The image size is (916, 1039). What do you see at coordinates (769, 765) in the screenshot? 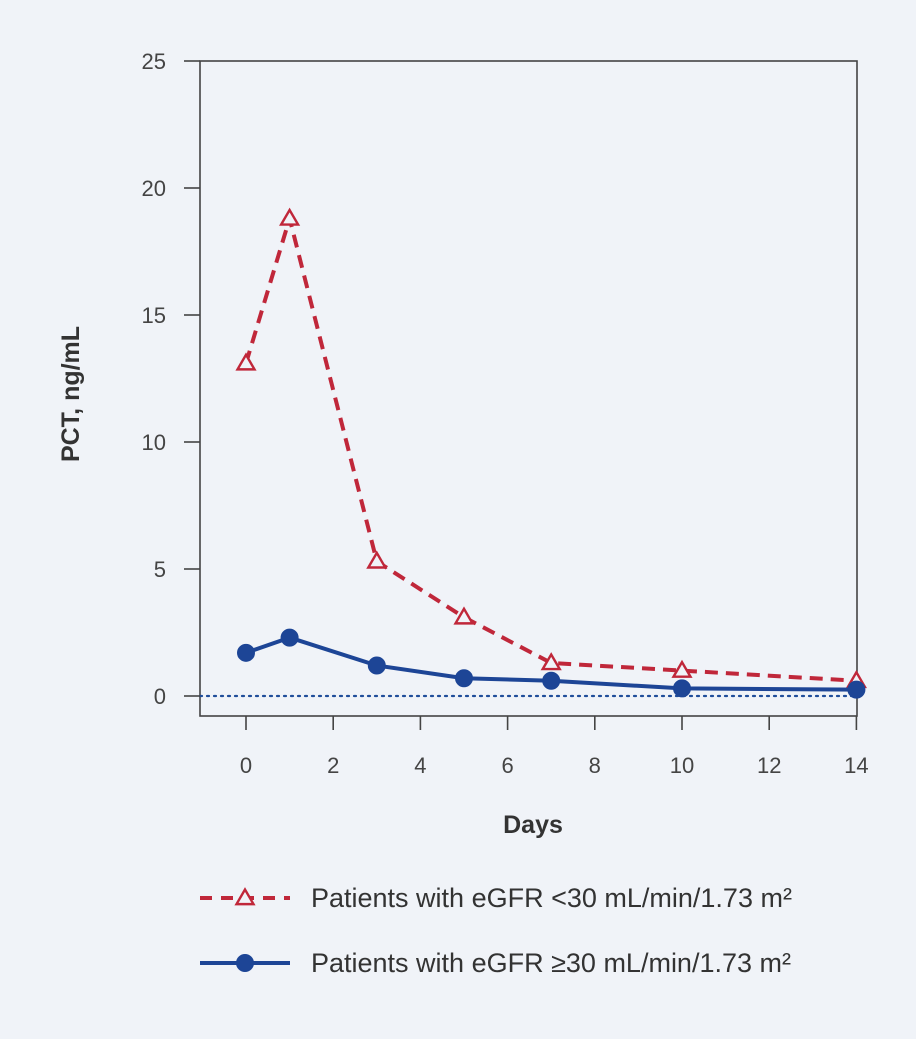
I see `x-tick-label: 12` at bounding box center [769, 765].